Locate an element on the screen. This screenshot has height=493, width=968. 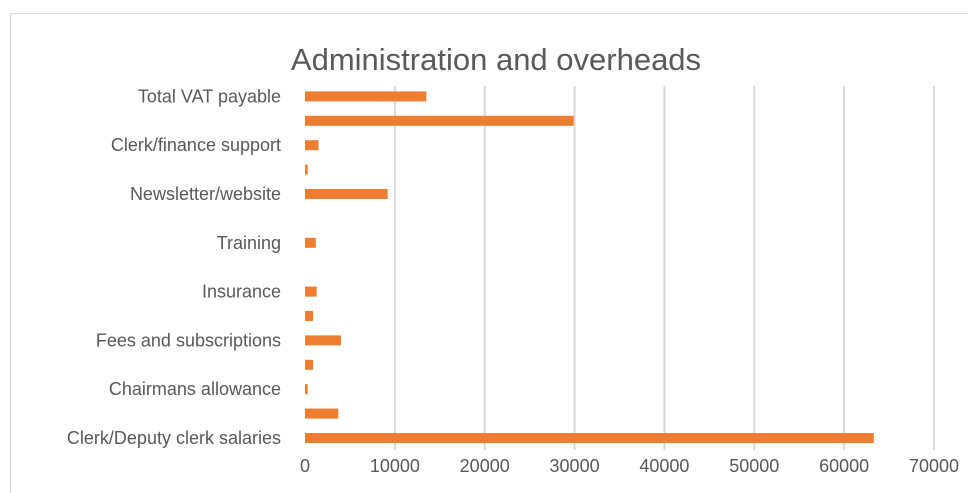
x-tick-label: 50000 is located at coordinates (754, 466).